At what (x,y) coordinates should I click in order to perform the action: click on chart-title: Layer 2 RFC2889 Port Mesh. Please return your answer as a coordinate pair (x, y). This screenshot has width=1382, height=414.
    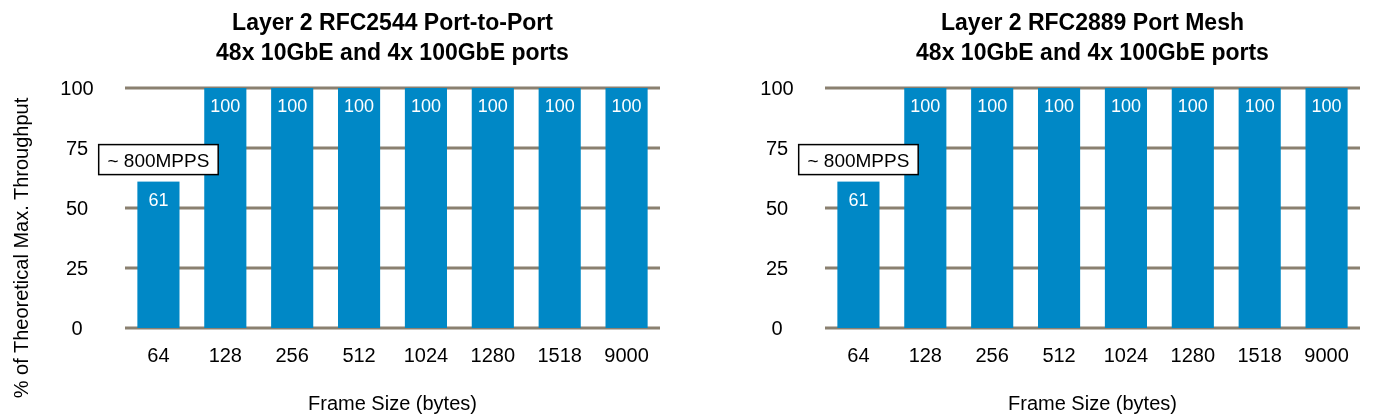
    Looking at the image, I should click on (1092, 22).